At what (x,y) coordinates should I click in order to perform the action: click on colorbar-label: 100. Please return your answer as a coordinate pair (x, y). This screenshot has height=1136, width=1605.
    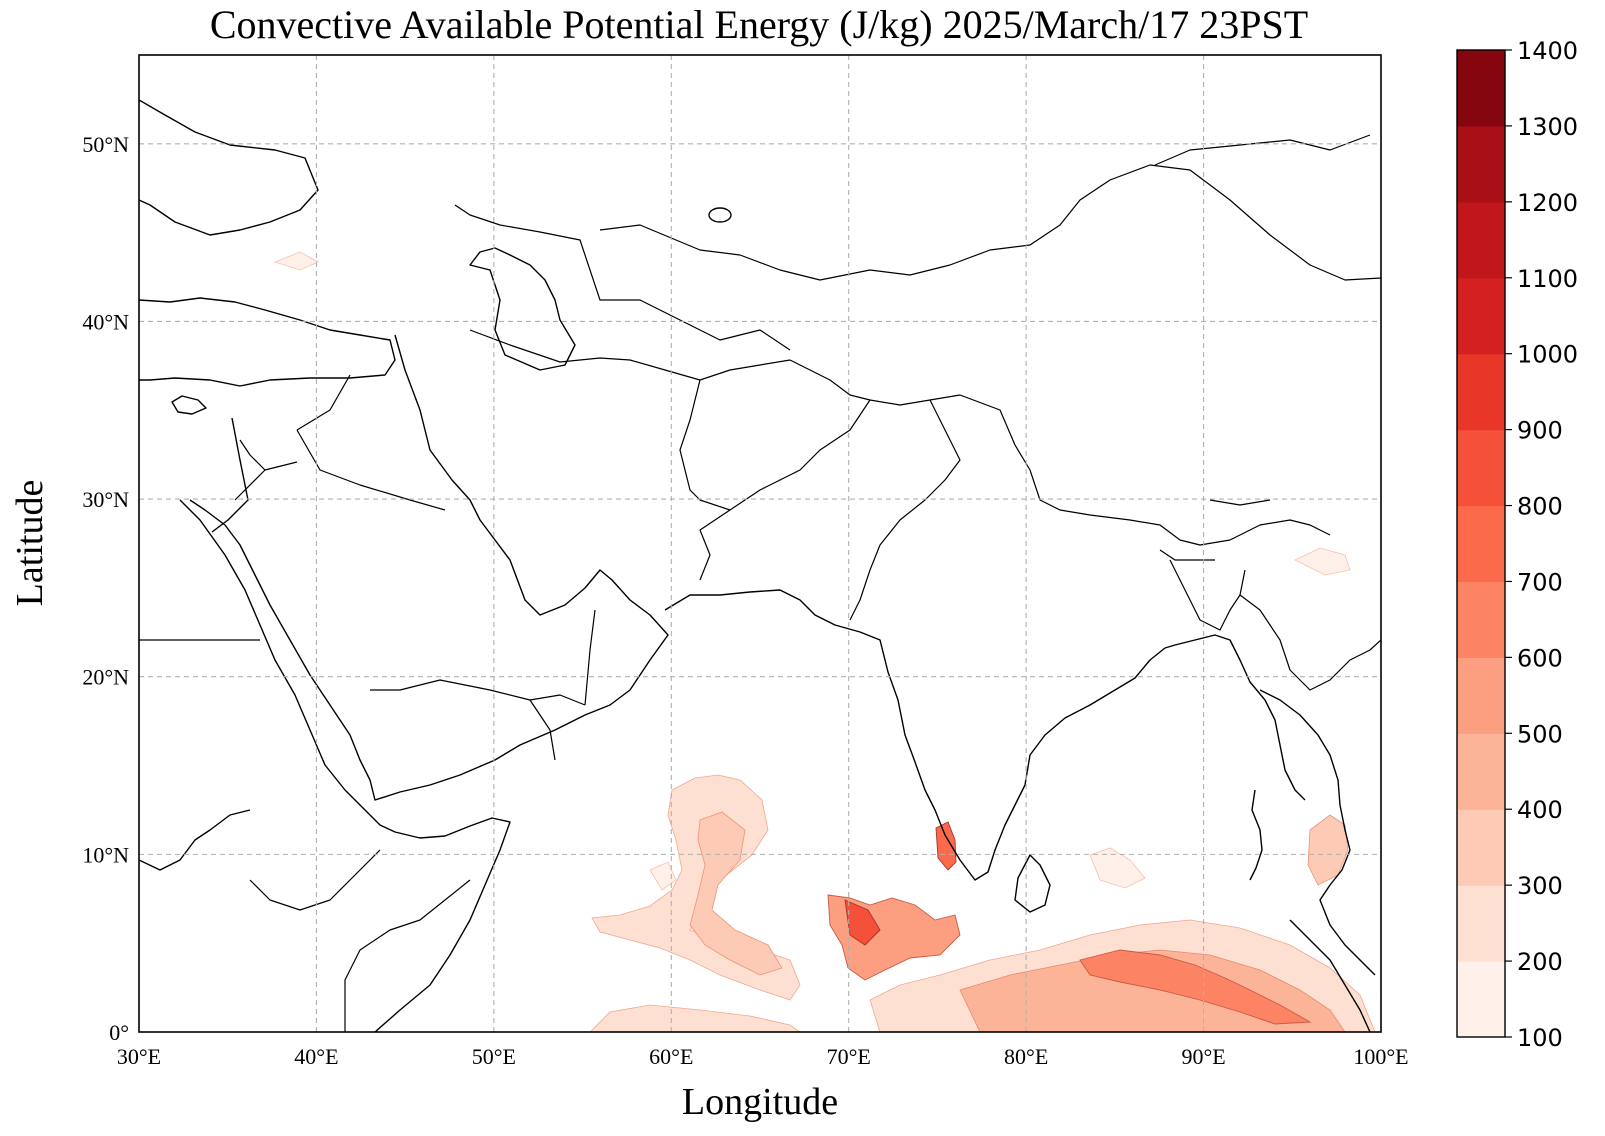
    Looking at the image, I should click on (1540, 1038).